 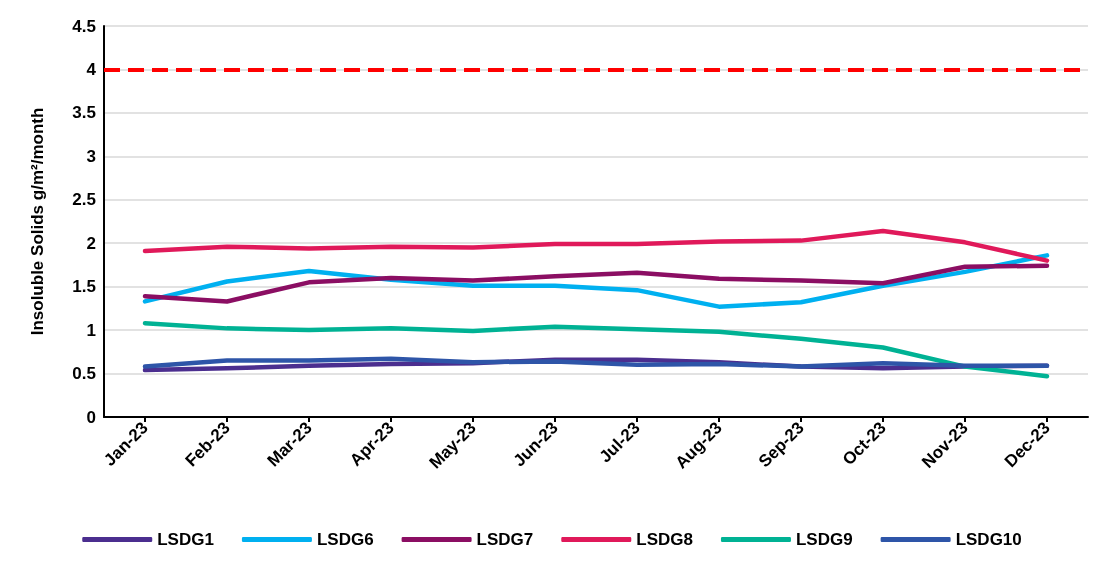 What do you see at coordinates (84, 113) in the screenshot?
I see `y-tick-label: 3.5` at bounding box center [84, 113].